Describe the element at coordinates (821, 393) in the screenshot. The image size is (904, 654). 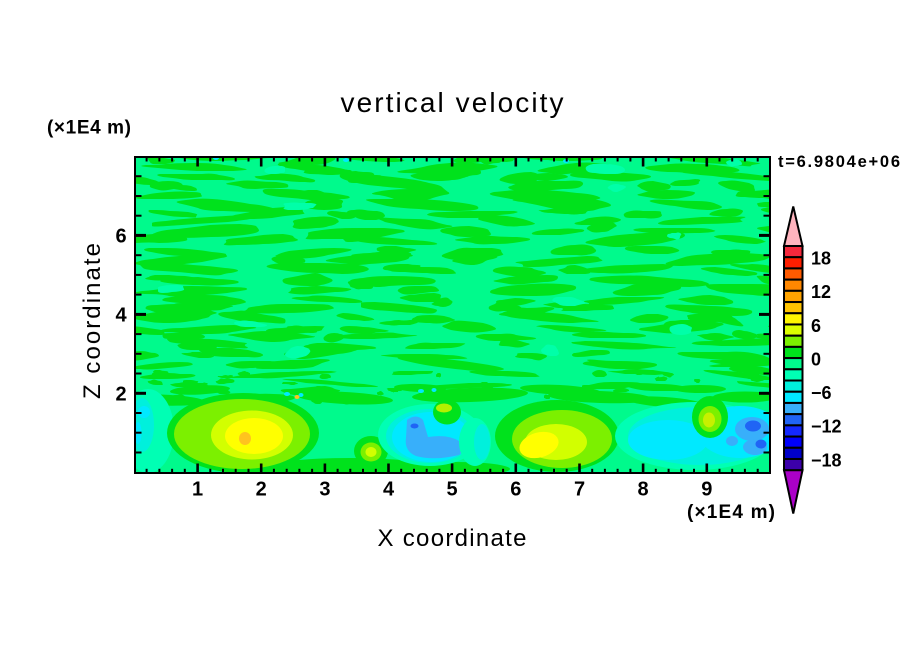
I see `svg-text: −6` at that location.